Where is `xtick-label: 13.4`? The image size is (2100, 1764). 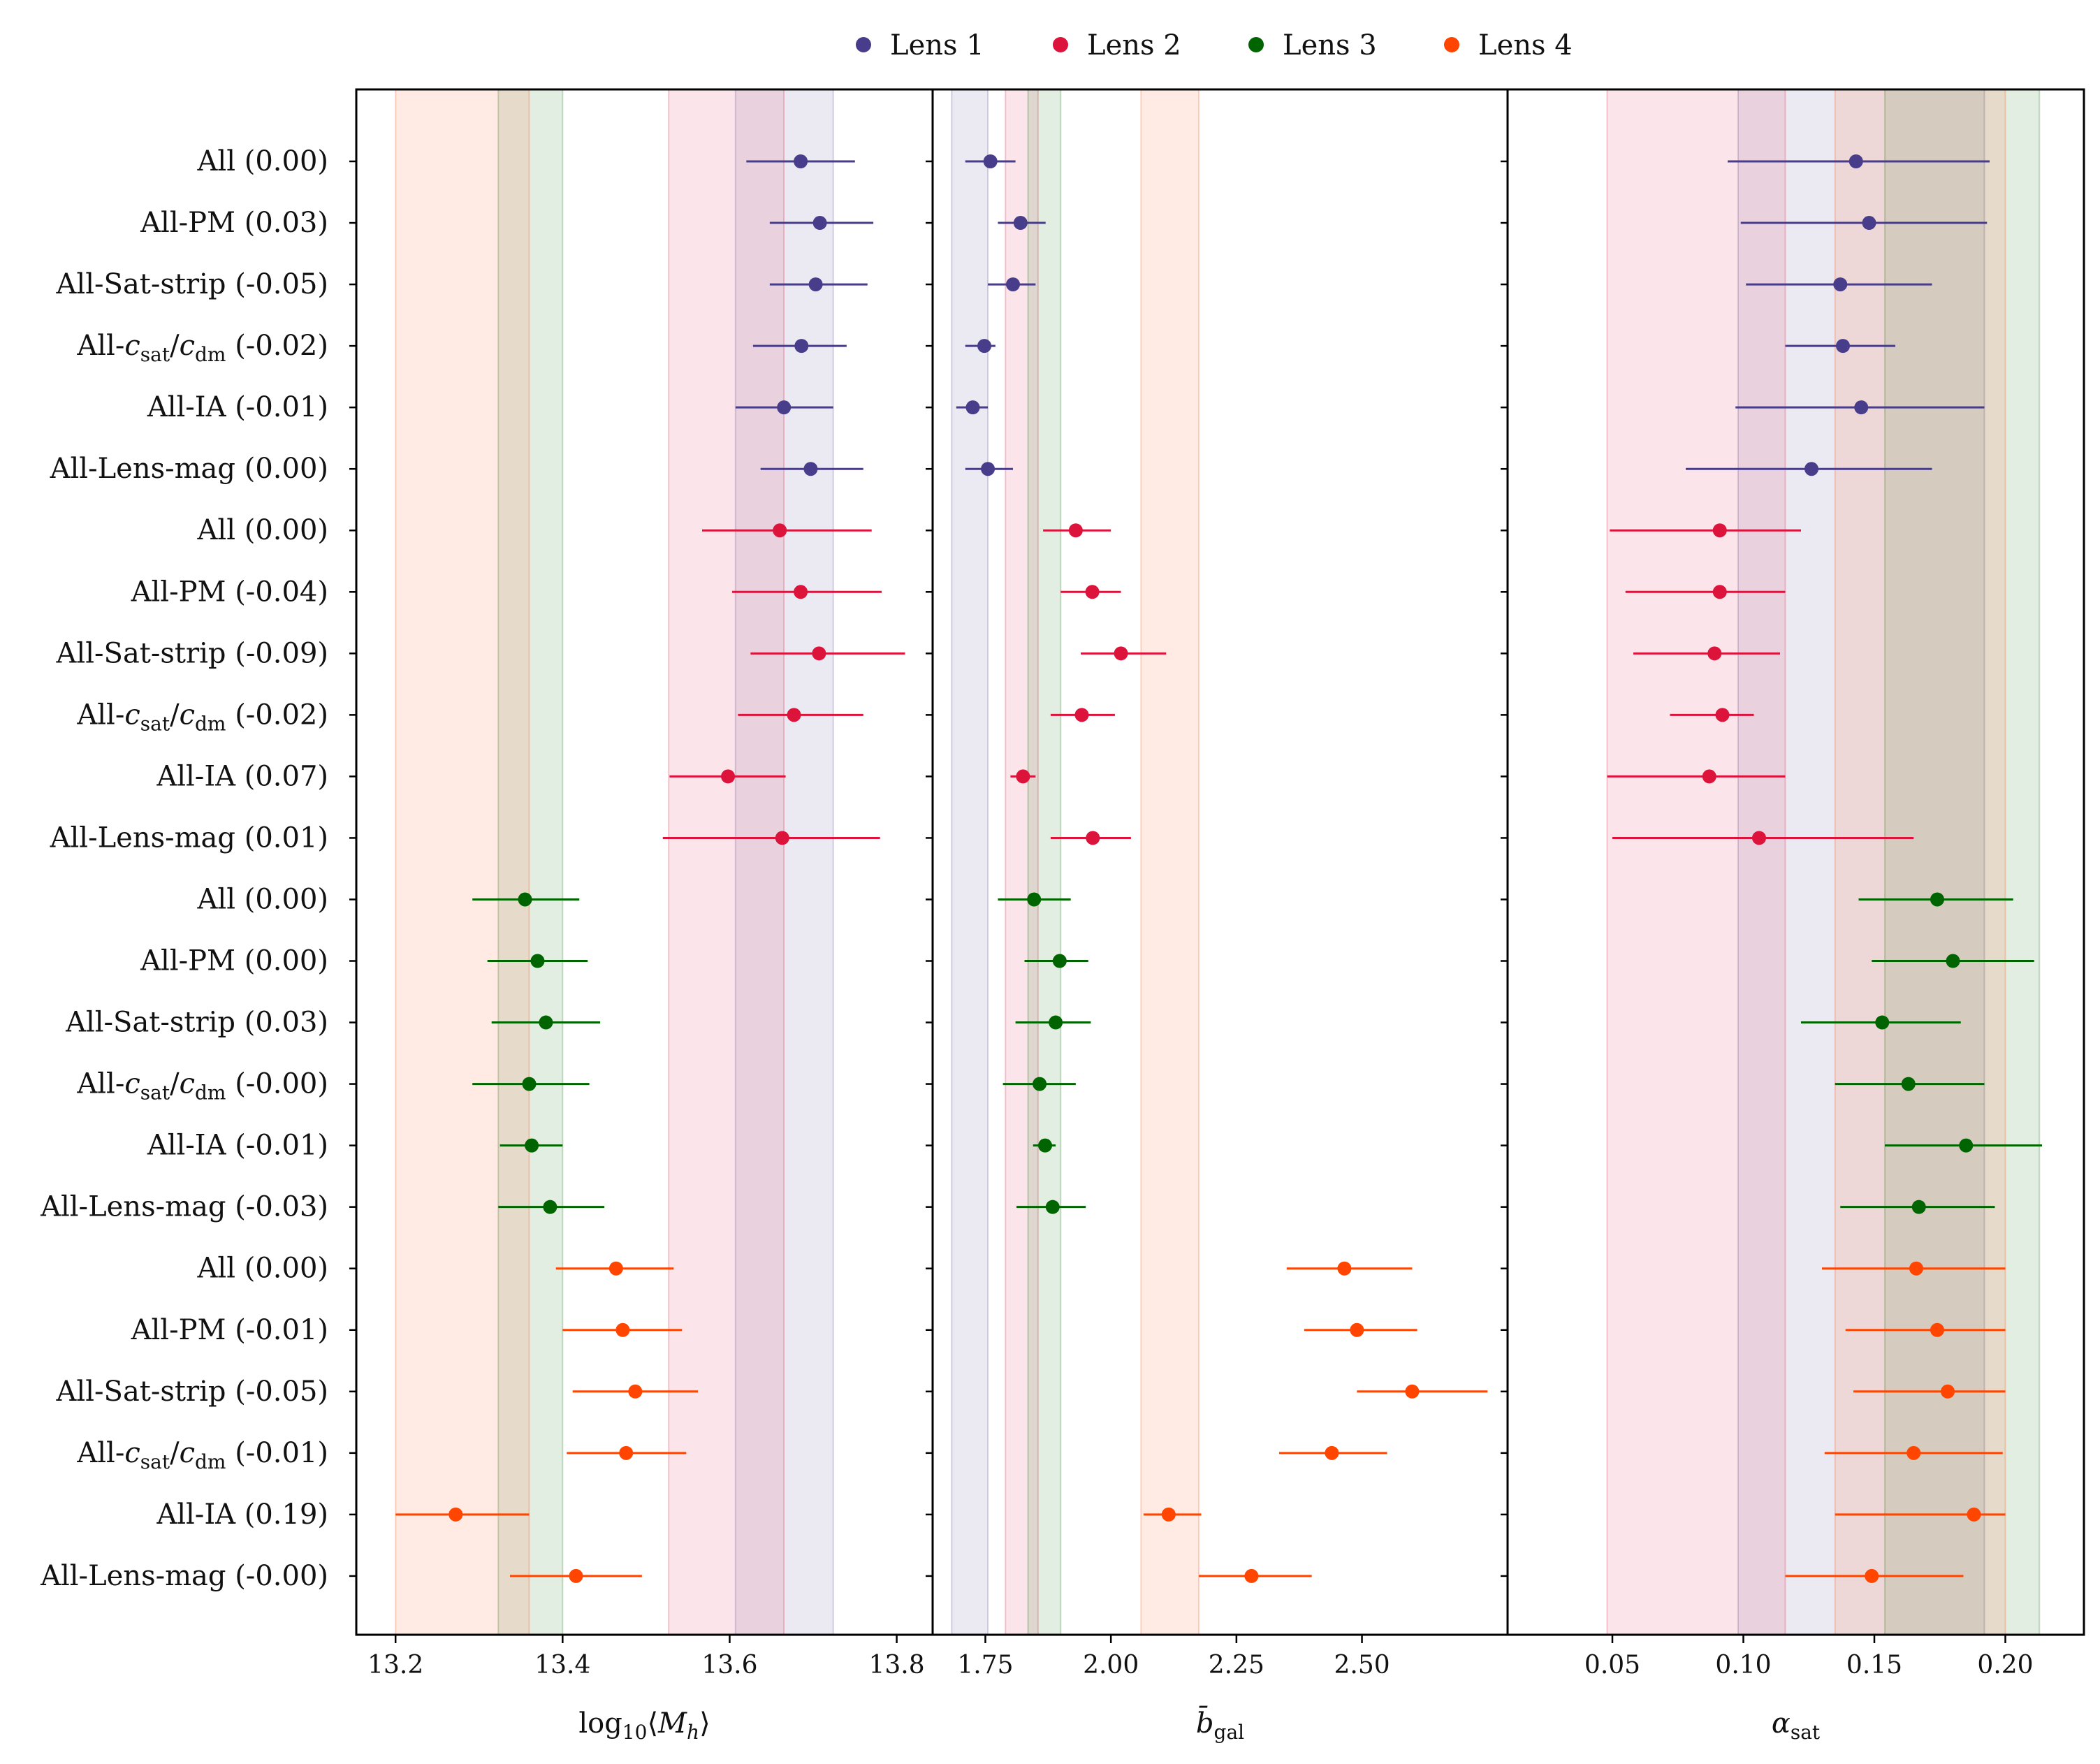
xtick-label: 13.4 is located at coordinates (562, 1665).